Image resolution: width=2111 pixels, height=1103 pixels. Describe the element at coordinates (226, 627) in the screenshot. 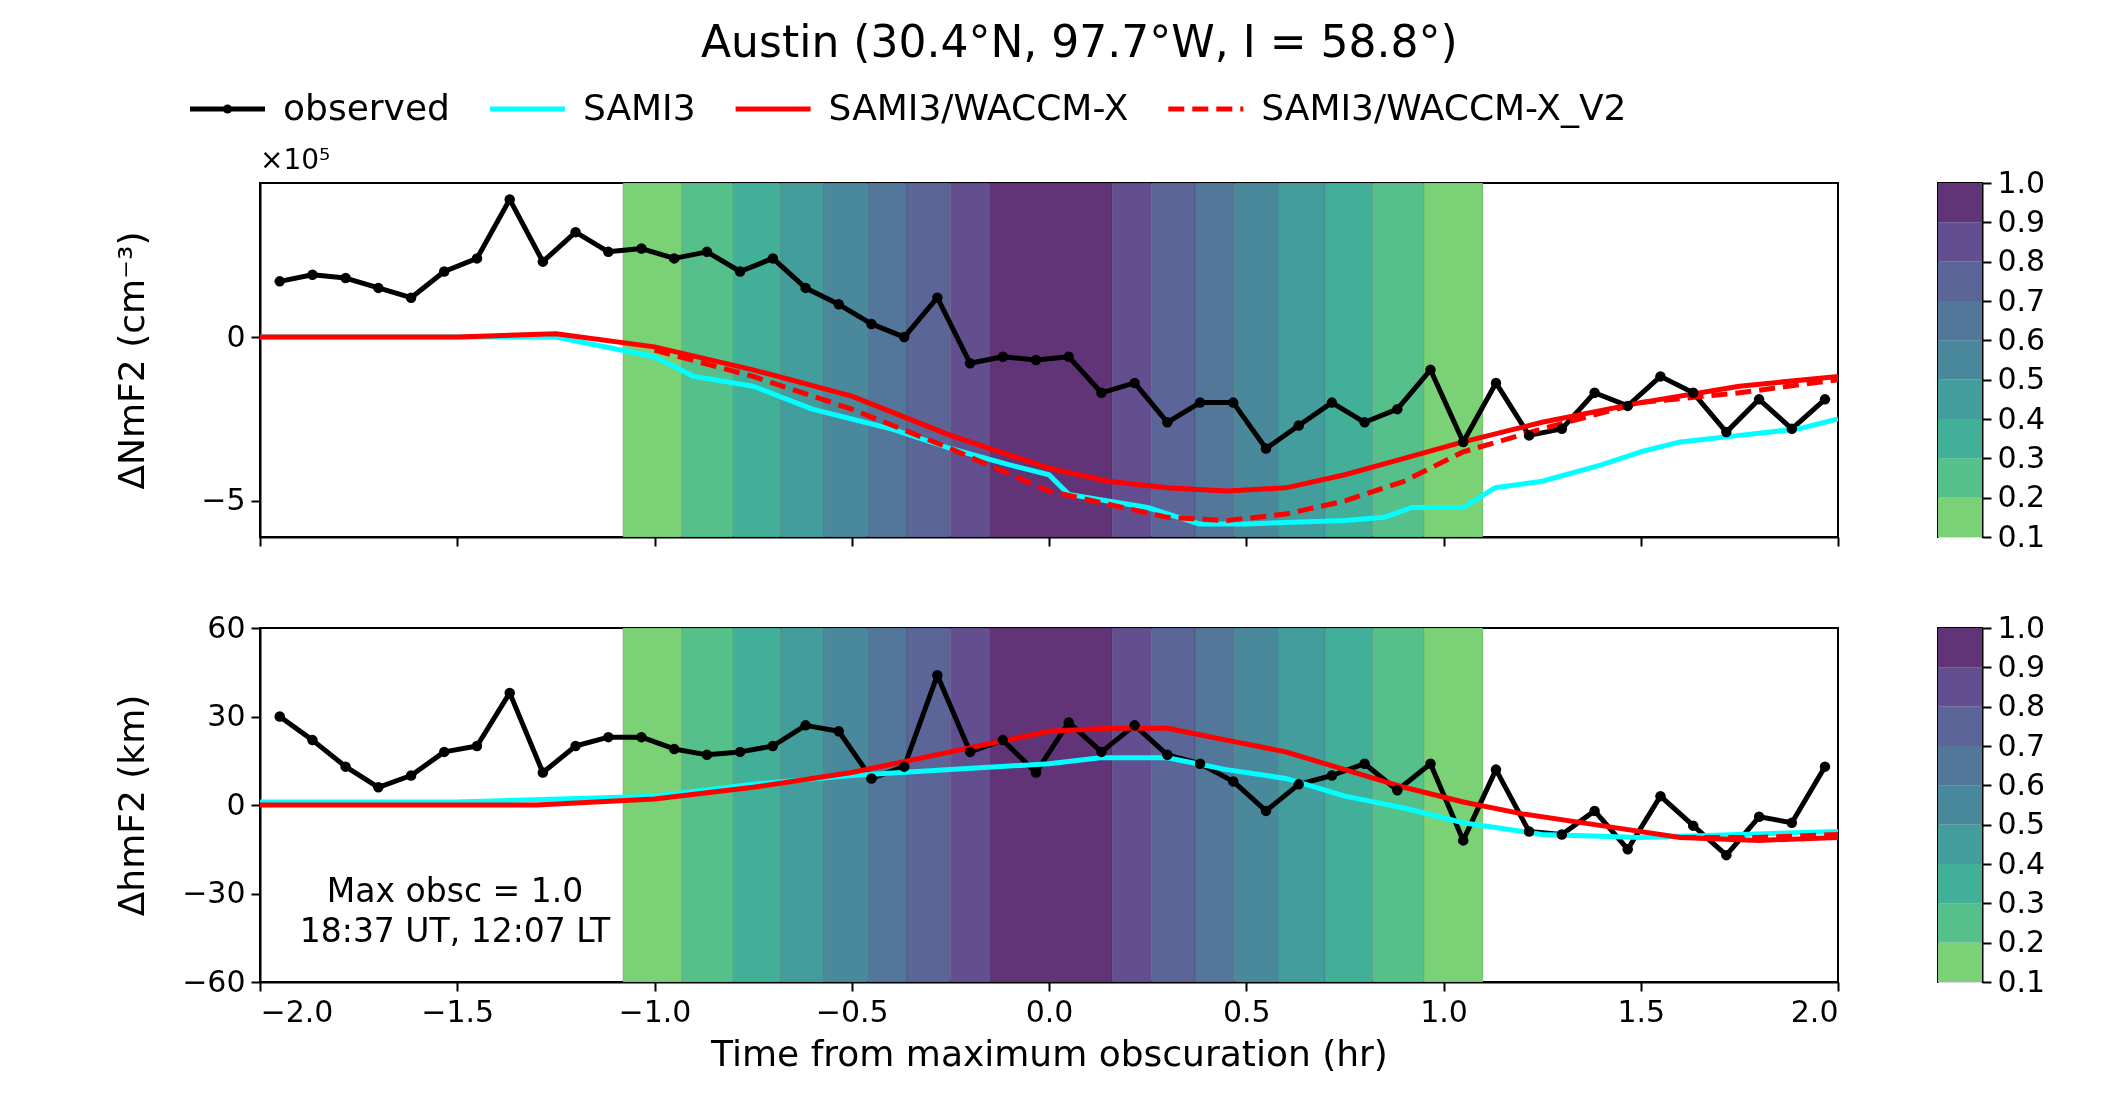

I see `y-tick-label: 60` at that location.